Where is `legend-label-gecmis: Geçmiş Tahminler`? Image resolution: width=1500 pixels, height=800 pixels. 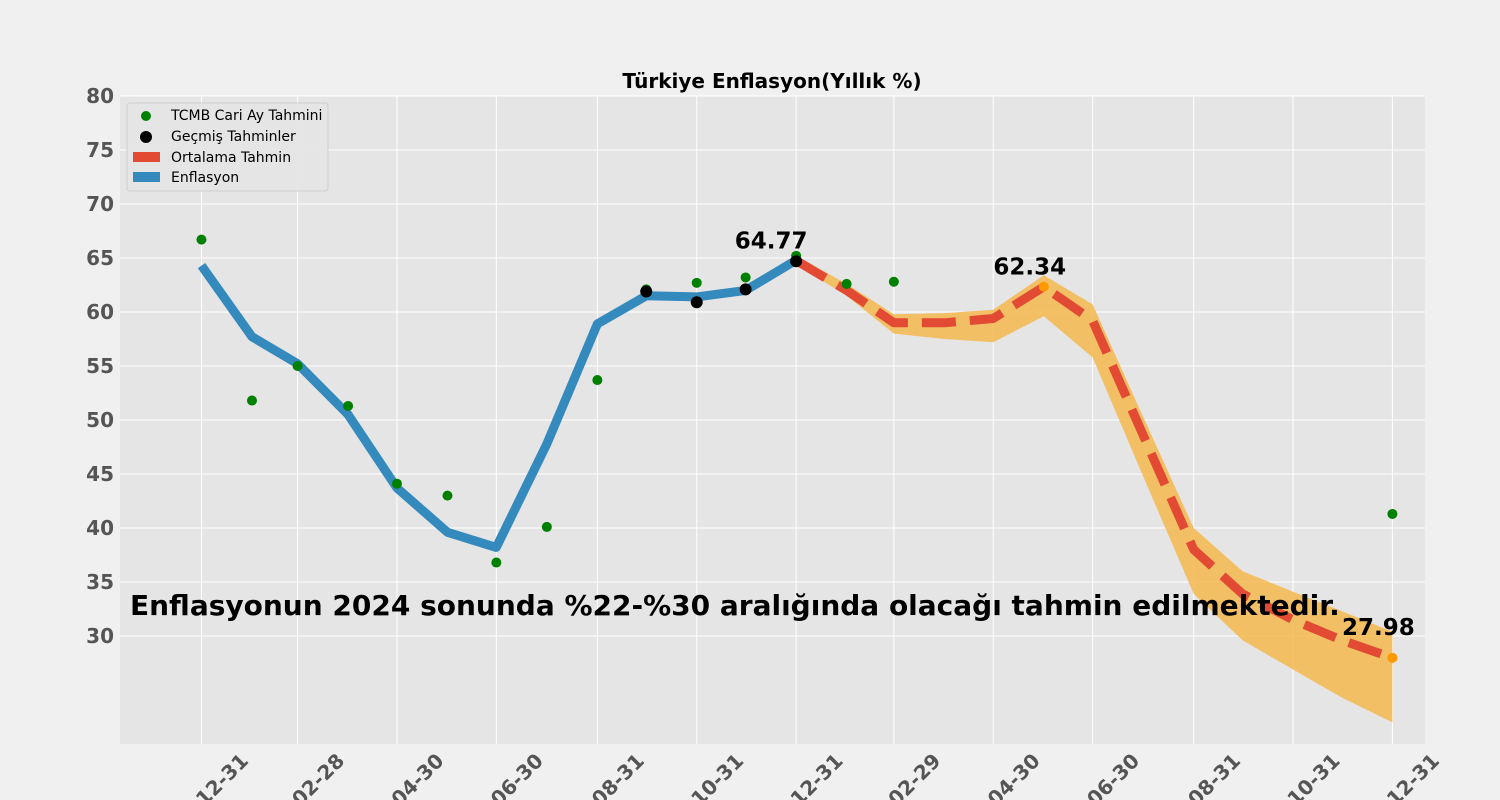 legend-label-gecmis: Geçmiş Tahminler is located at coordinates (233, 137).